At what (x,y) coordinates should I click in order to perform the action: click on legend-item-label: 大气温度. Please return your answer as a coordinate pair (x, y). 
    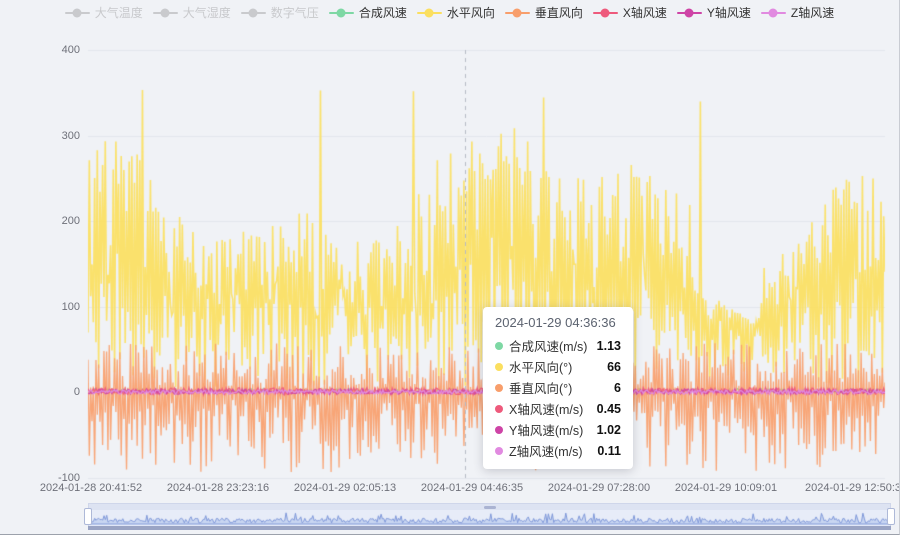
    Looking at the image, I should click on (118, 13).